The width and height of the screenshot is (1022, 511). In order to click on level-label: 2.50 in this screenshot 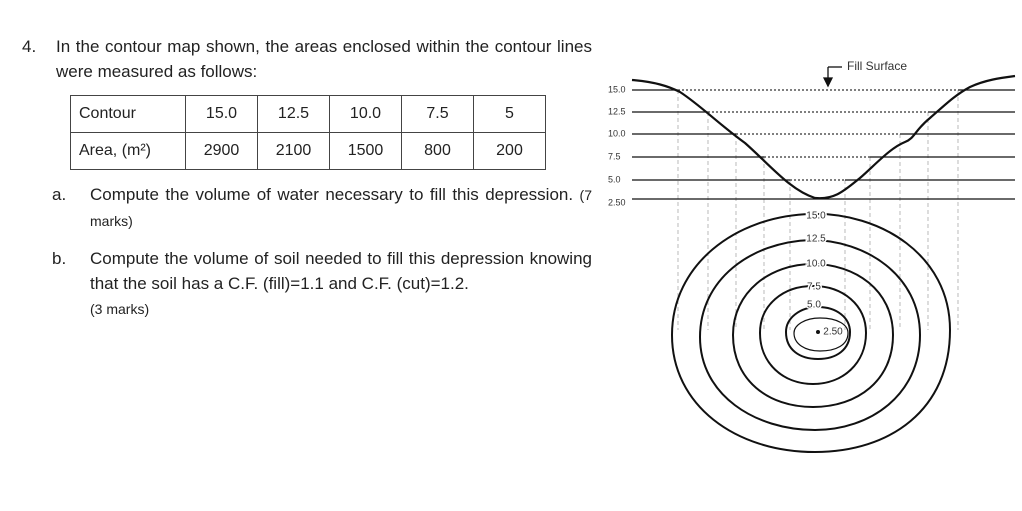, I will do `click(617, 202)`.